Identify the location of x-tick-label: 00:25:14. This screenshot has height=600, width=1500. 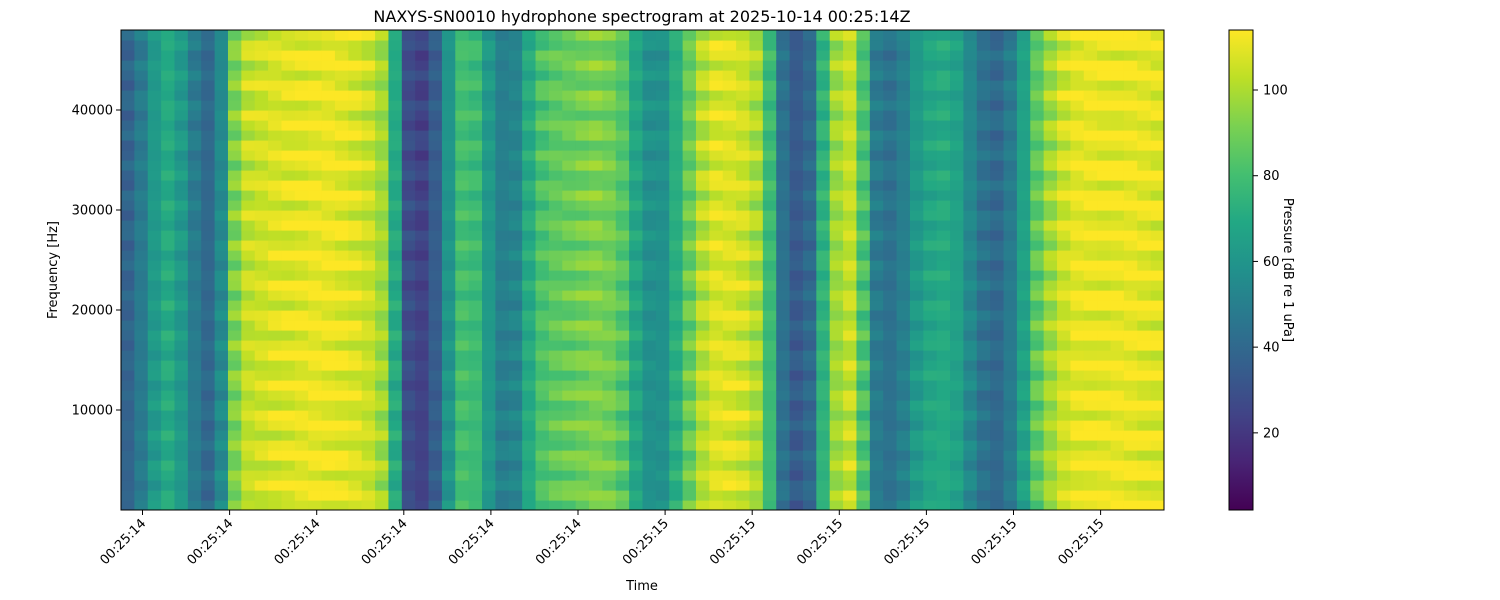
(298, 542).